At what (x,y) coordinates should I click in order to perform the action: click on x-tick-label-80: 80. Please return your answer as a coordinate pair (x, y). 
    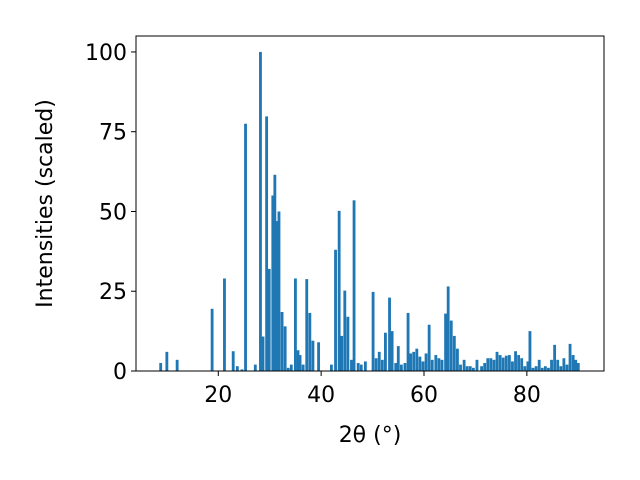
    Looking at the image, I should click on (527, 395).